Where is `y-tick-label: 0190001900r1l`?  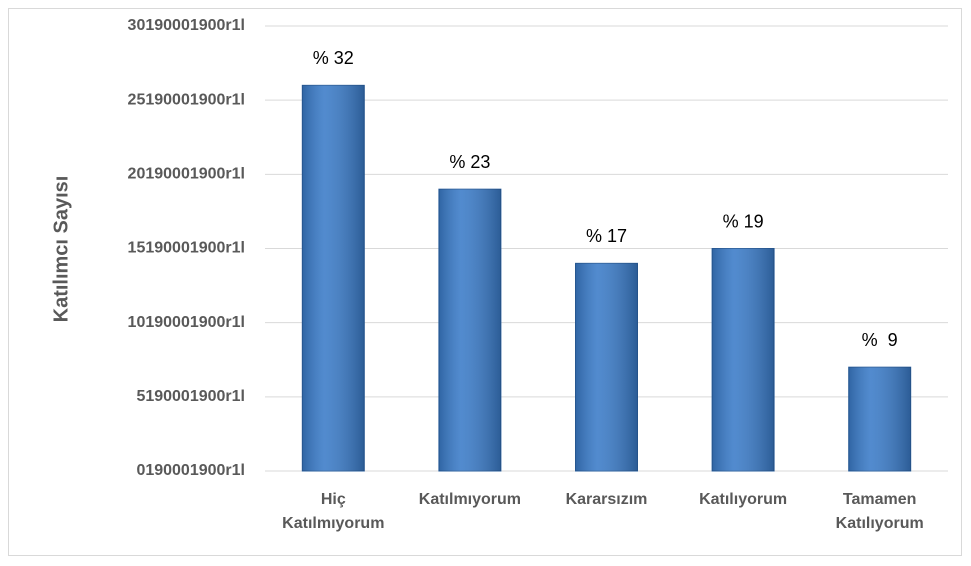 y-tick-label: 0190001900r1l is located at coordinates (190, 470).